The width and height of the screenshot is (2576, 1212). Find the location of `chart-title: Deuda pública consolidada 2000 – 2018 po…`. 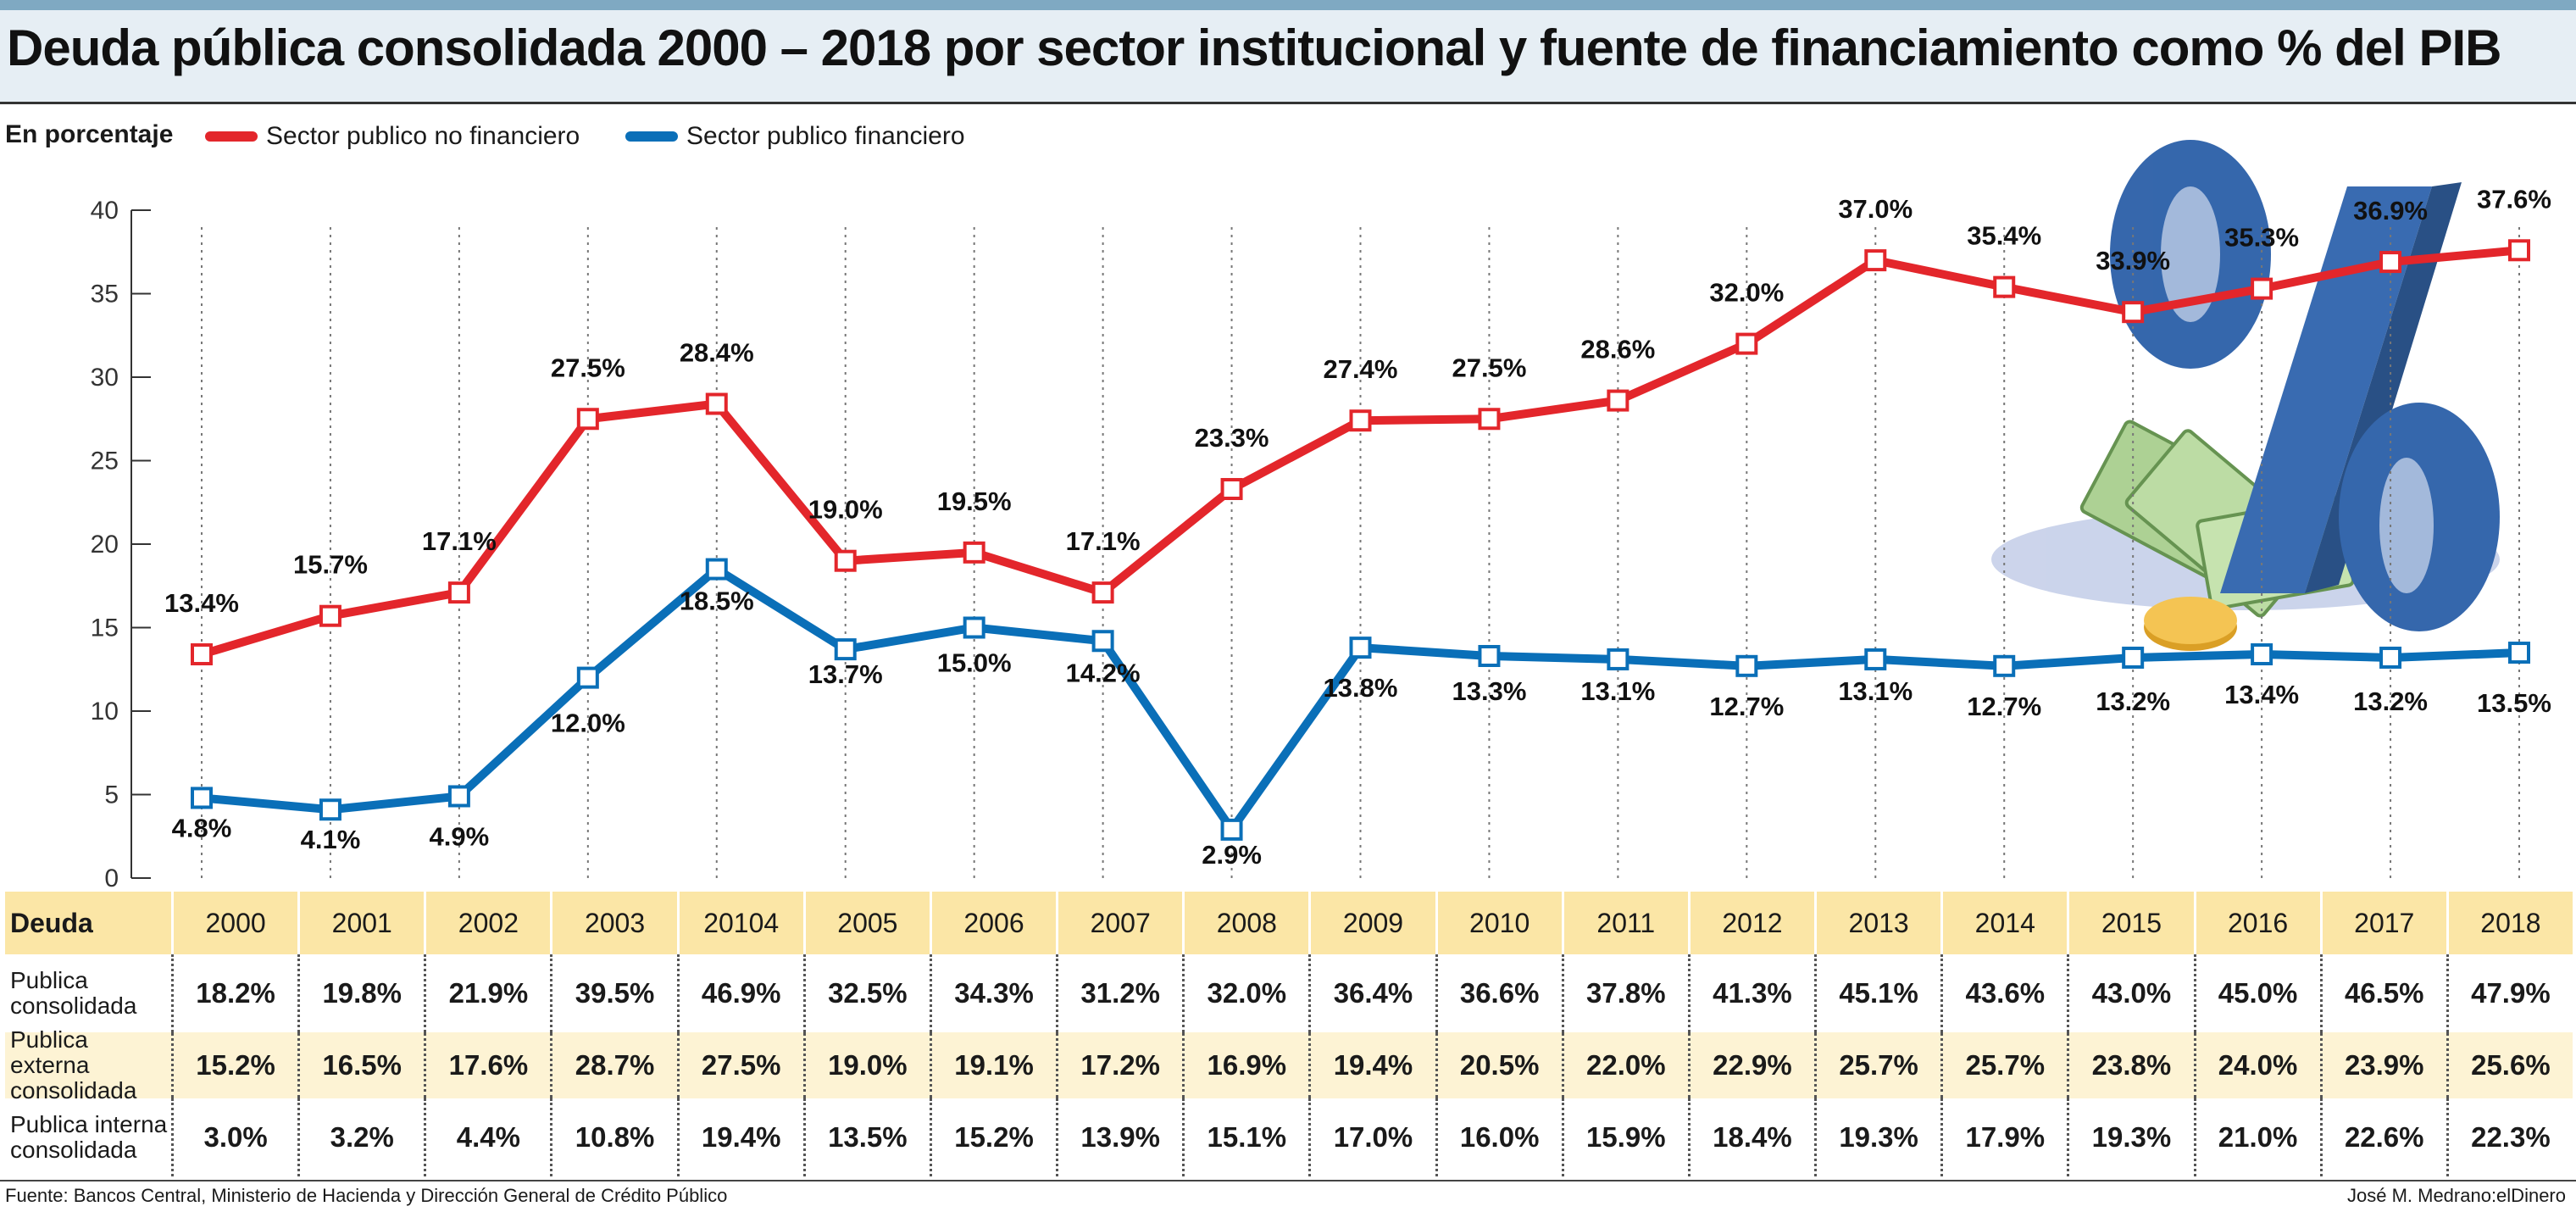

chart-title: Deuda pública consolidada 2000 – 2018 po… is located at coordinates (1254, 47).